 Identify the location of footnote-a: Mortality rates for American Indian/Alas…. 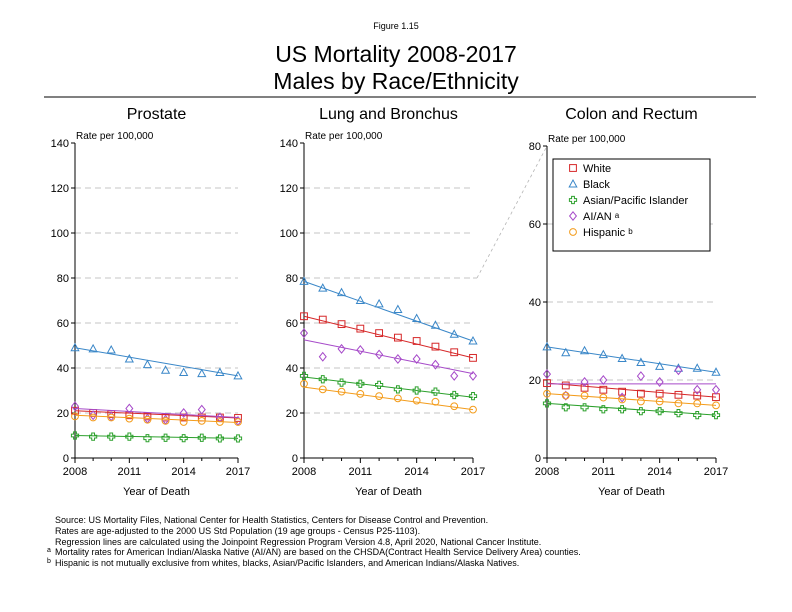
(318, 552).